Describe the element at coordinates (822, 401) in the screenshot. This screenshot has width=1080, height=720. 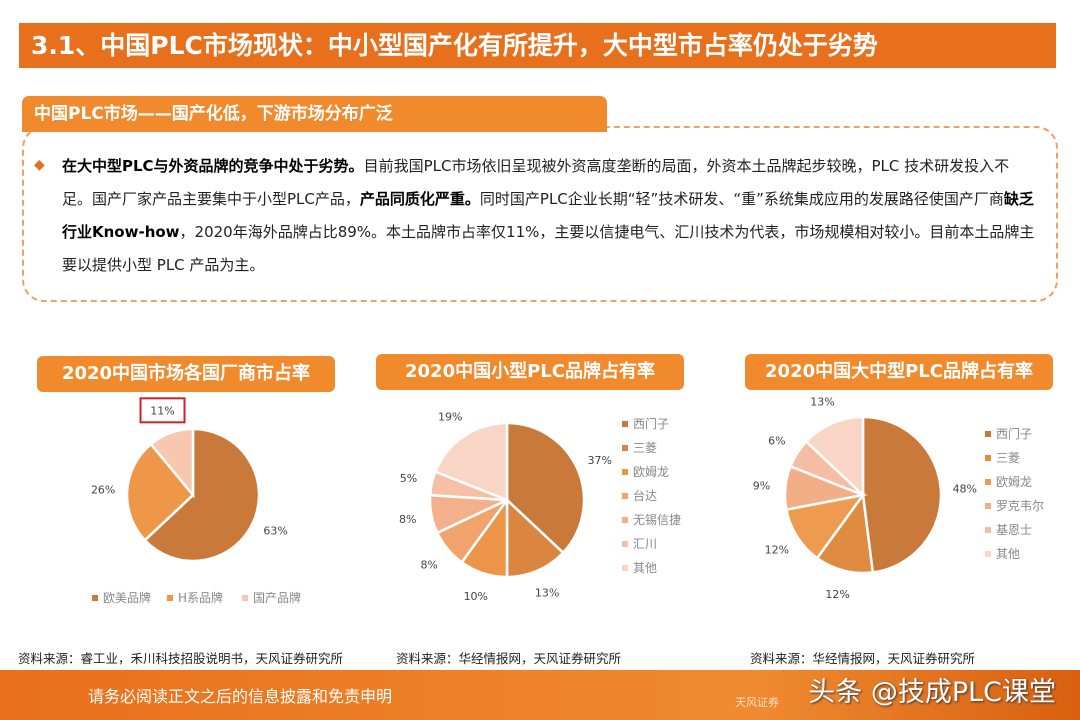
I see `chart-3-data-label-5: 13%` at that location.